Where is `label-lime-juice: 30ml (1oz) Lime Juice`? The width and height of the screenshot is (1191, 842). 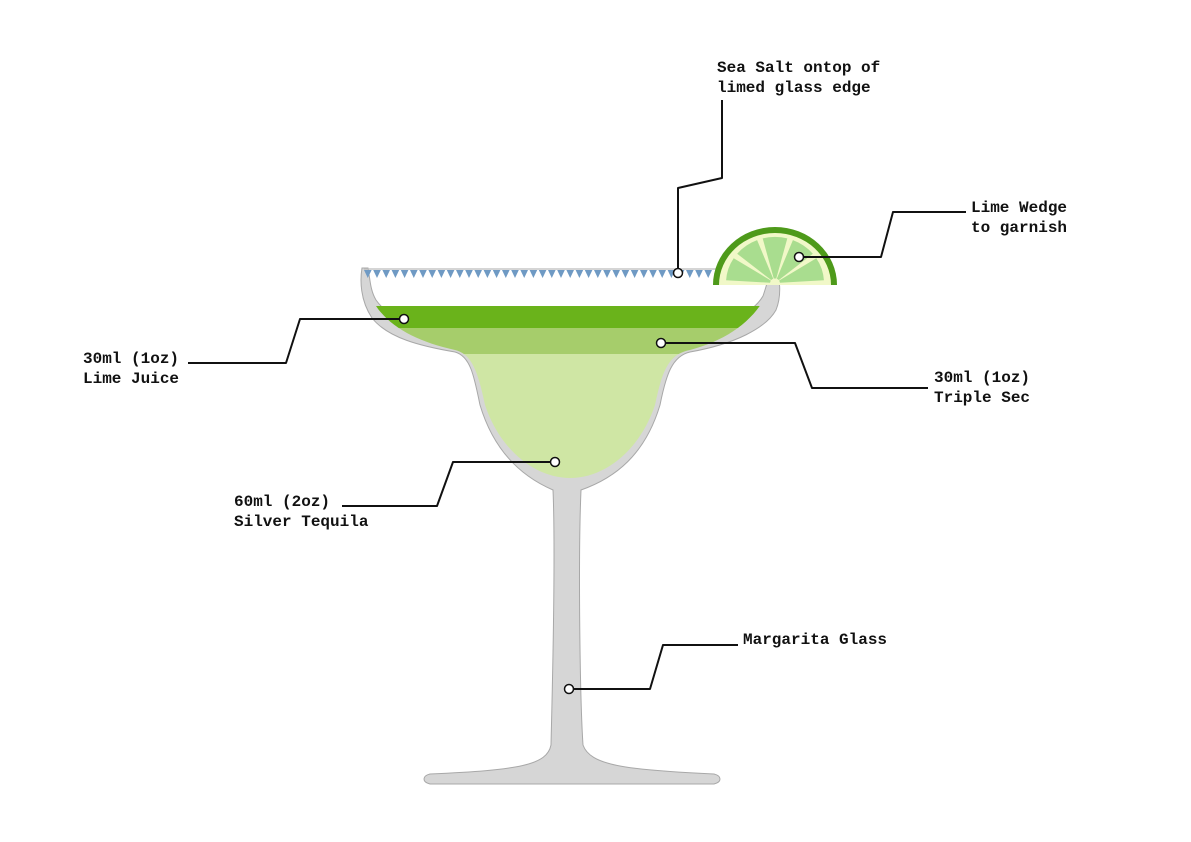
label-lime-juice: 30ml (1oz) Lime Juice is located at coordinates (131, 369).